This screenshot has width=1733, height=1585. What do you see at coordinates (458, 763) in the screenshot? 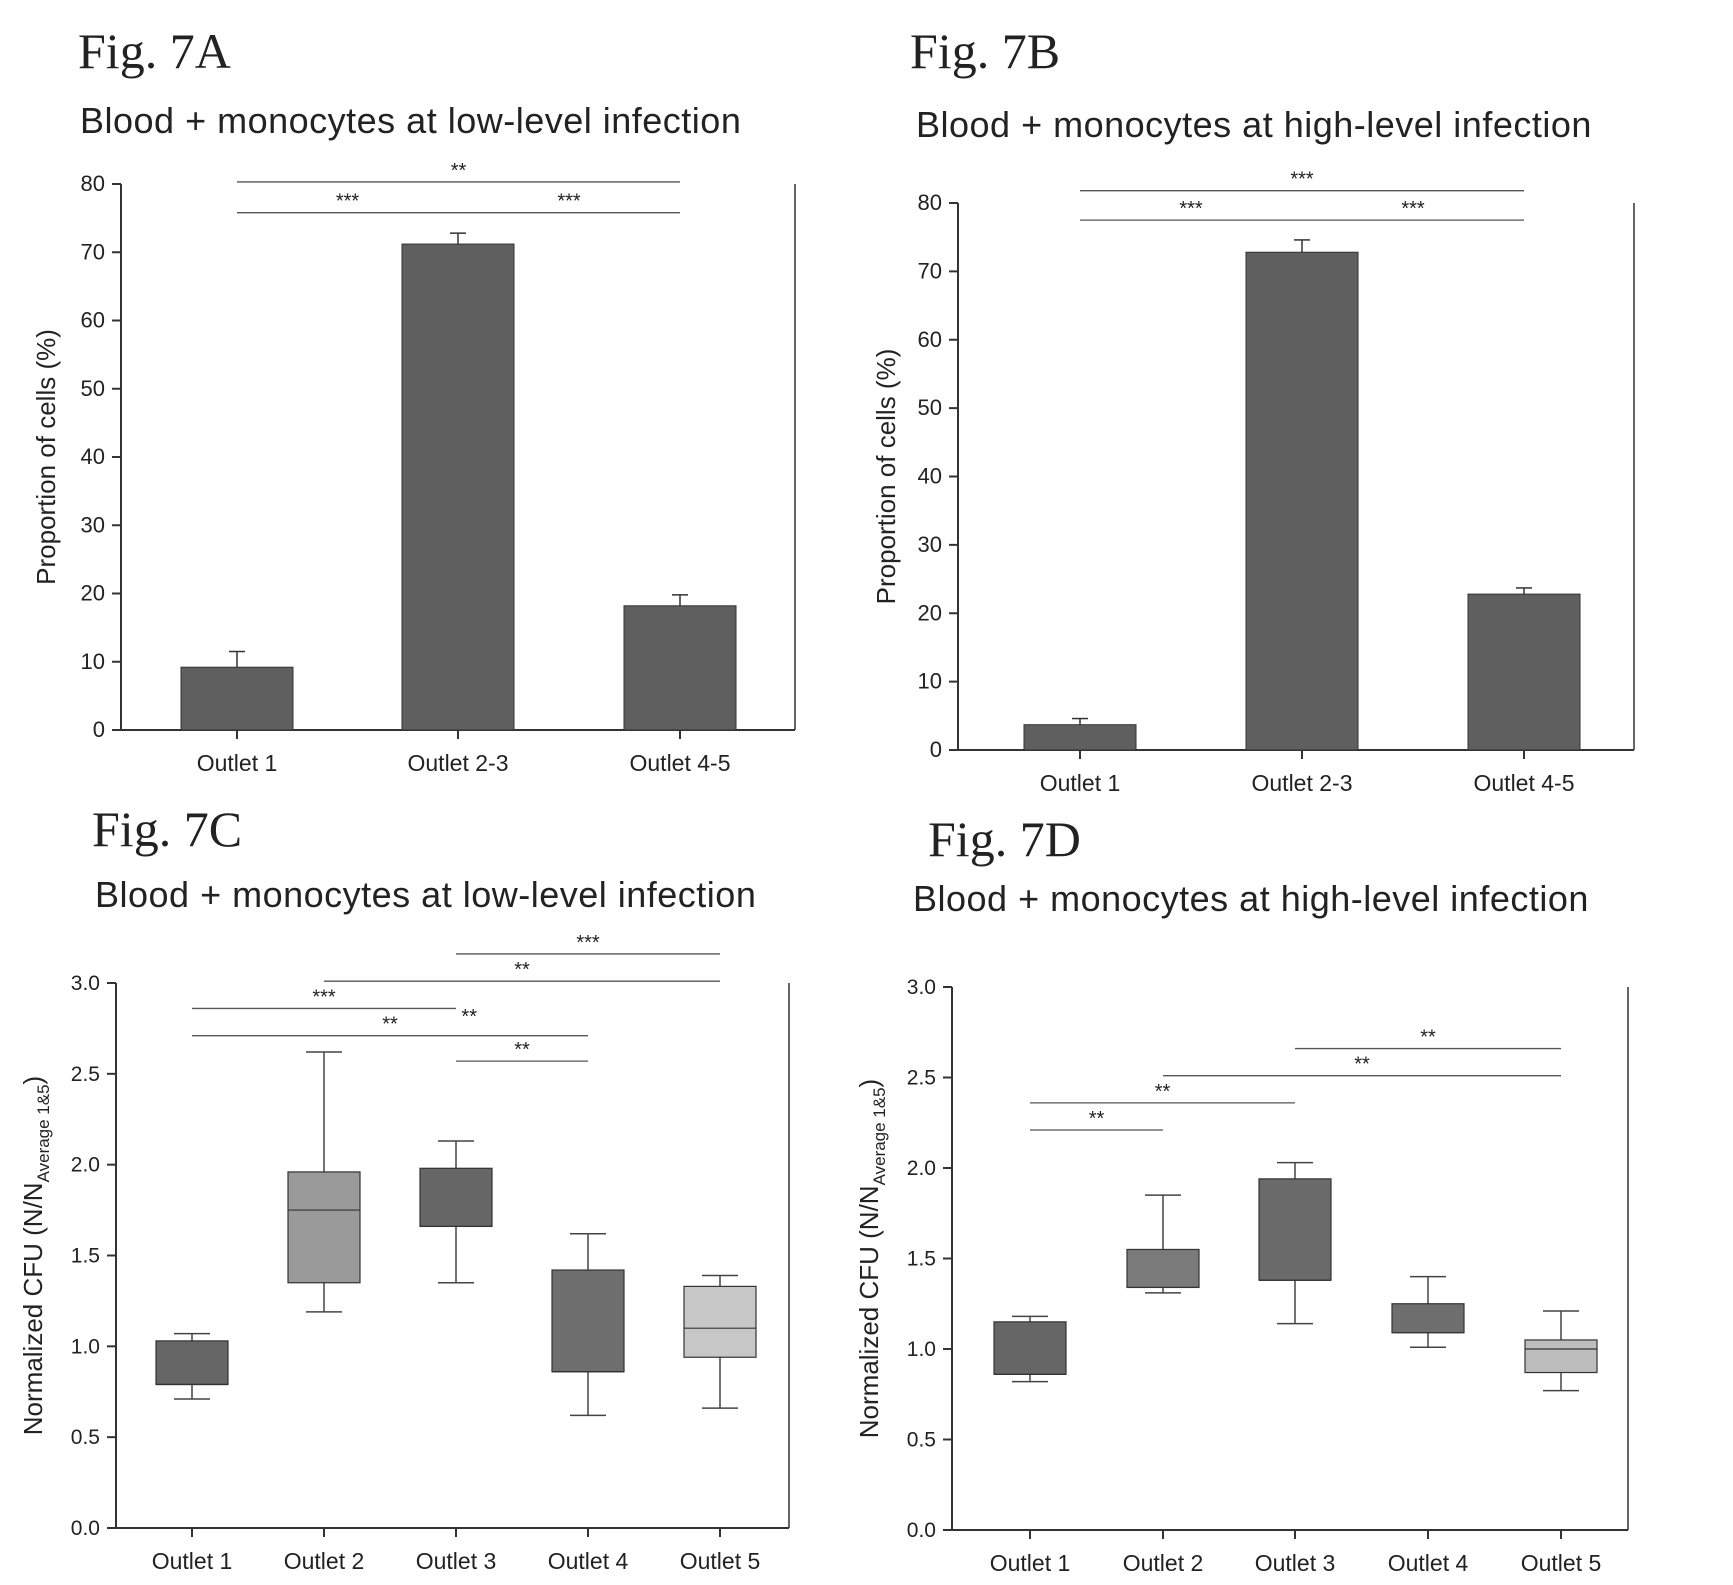
I see `x-tick-label-a: Outlet 2-3` at bounding box center [458, 763].